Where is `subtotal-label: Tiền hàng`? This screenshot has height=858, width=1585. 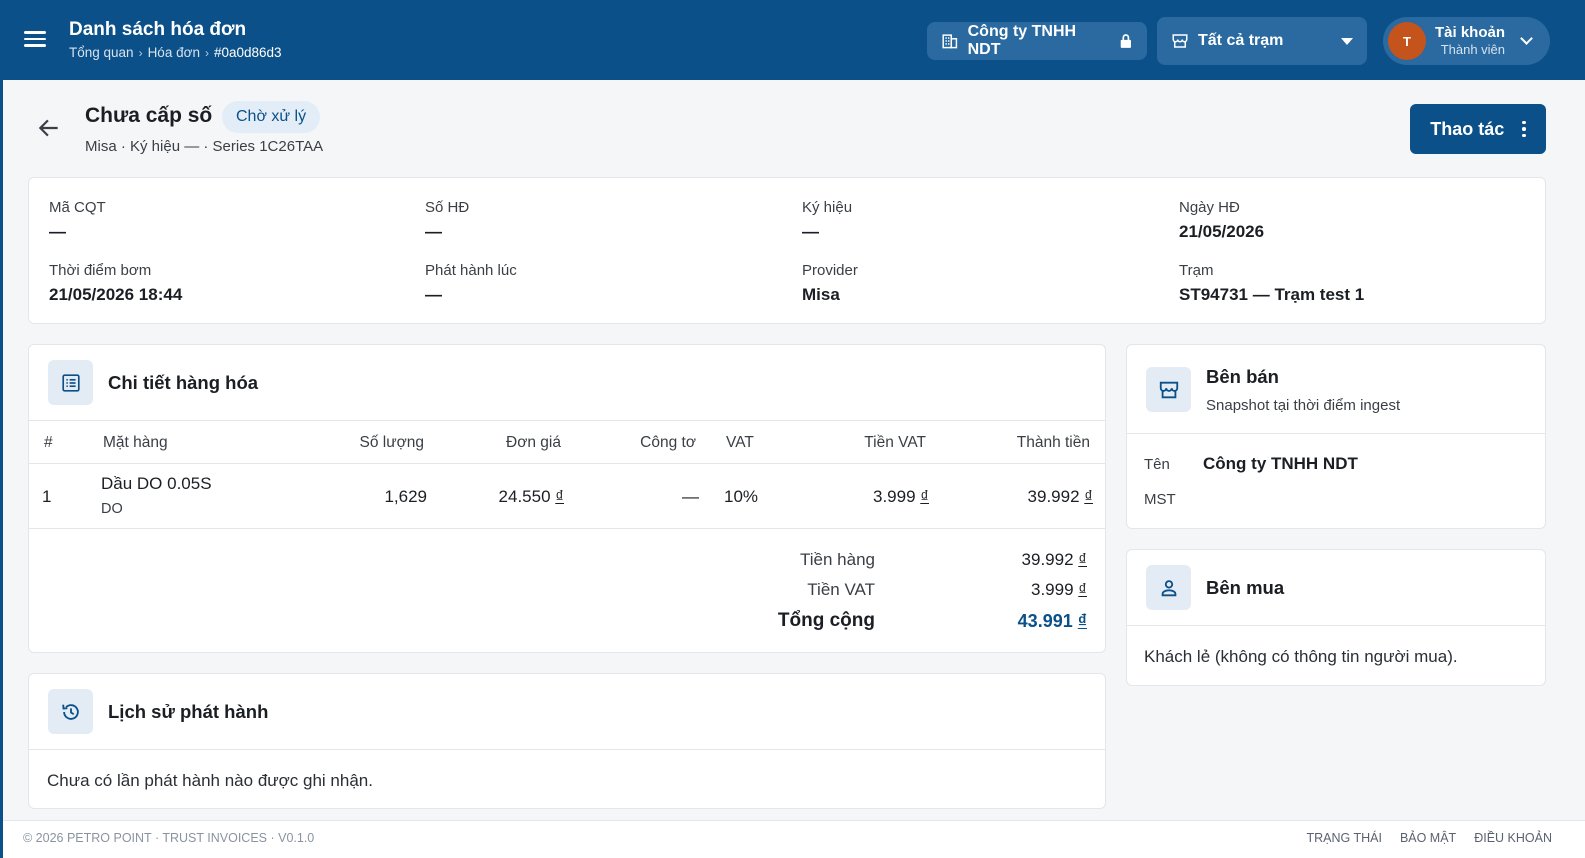 subtotal-label: Tiền hàng is located at coordinates (837, 559).